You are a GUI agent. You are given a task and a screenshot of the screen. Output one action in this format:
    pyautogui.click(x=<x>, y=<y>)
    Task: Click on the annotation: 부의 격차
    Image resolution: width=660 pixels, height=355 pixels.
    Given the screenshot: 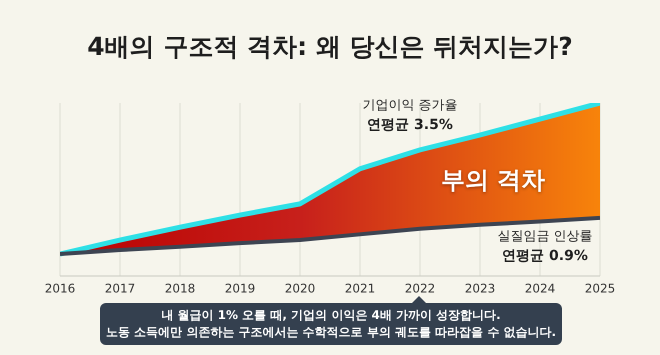 What is the action you would take?
    pyautogui.click(x=493, y=180)
    